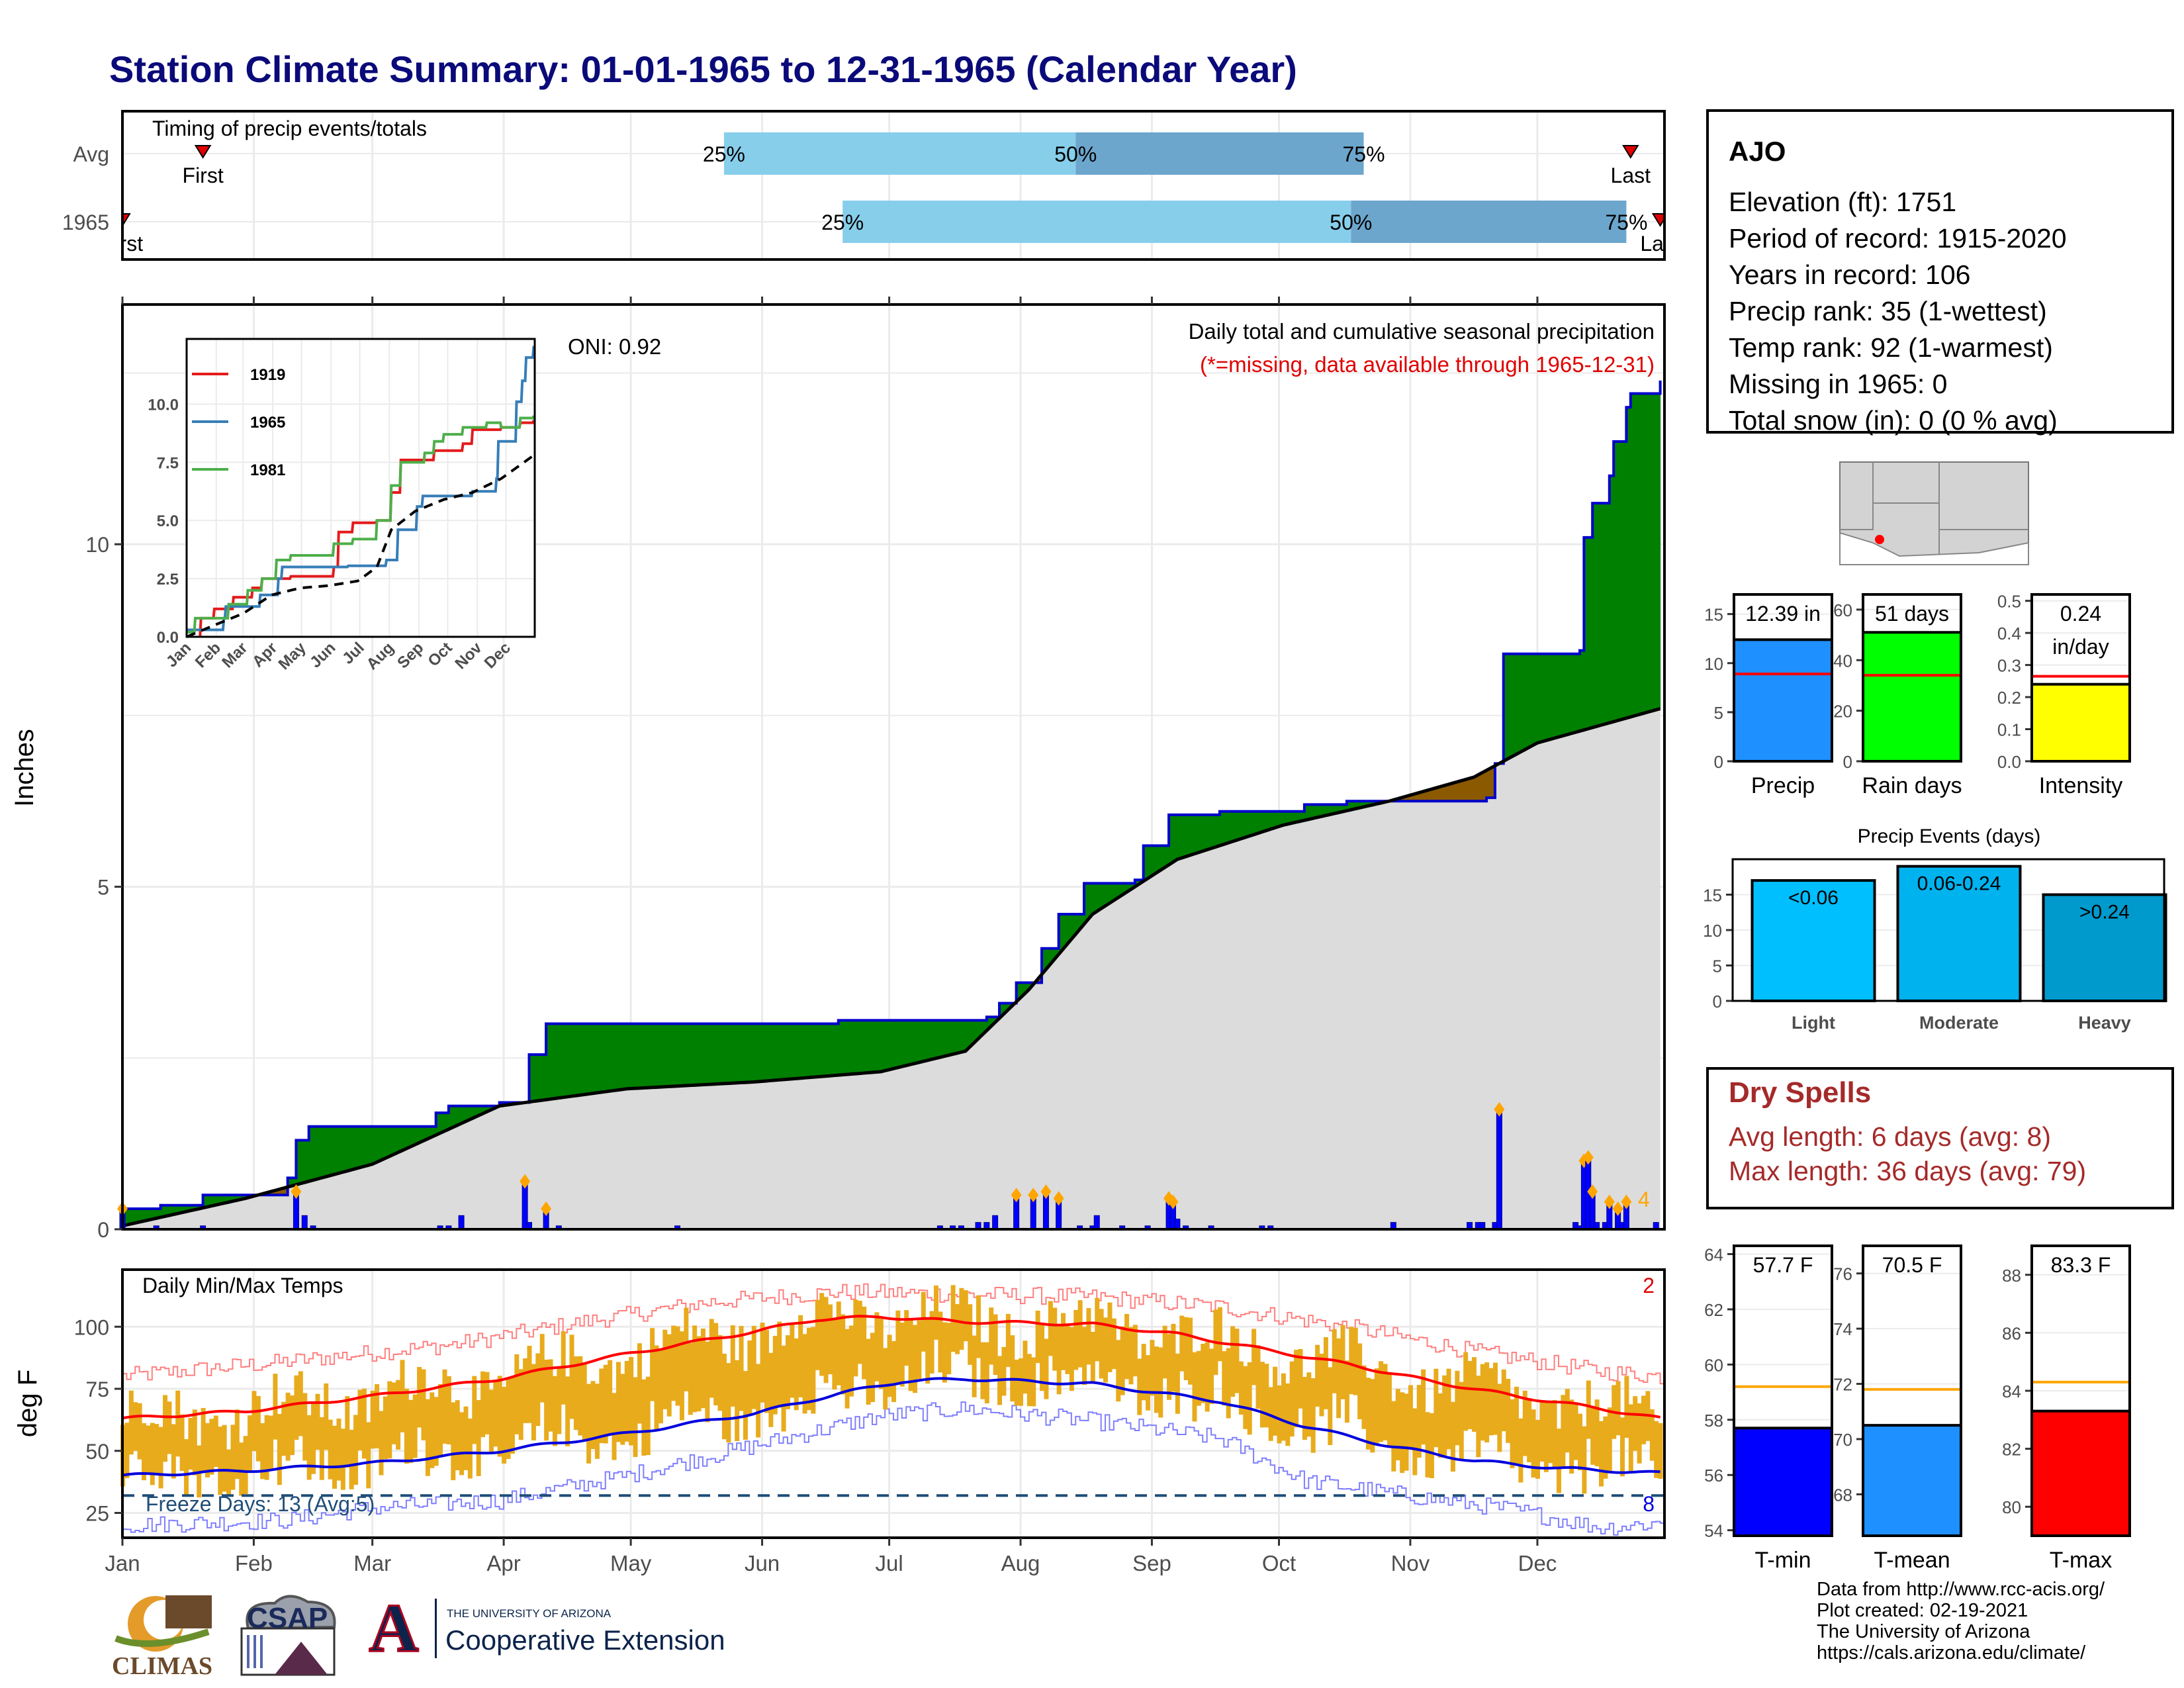 This screenshot has height=1688, width=2184. Describe the element at coordinates (1922, 1610) in the screenshot. I see `footer-line-created: Plot created: 02-19-2021` at that location.